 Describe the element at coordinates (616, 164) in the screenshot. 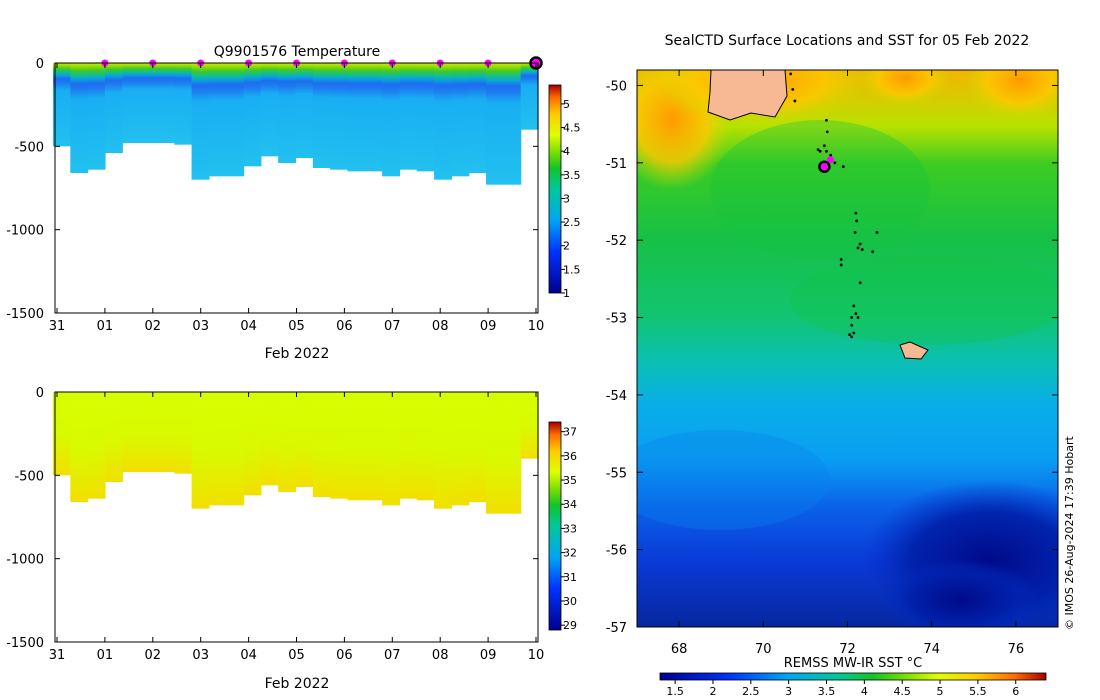

I see `map-y-tick-label: -51` at that location.